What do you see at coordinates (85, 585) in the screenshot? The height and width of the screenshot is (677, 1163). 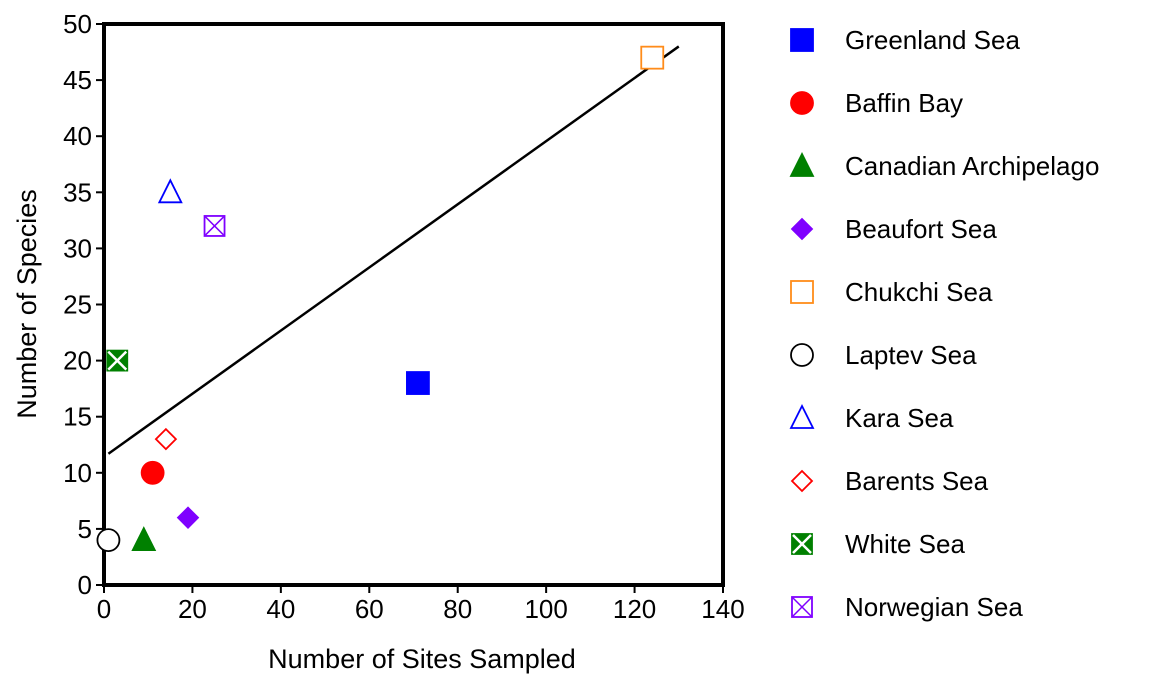 I see `y-tick-label: 0` at bounding box center [85, 585].